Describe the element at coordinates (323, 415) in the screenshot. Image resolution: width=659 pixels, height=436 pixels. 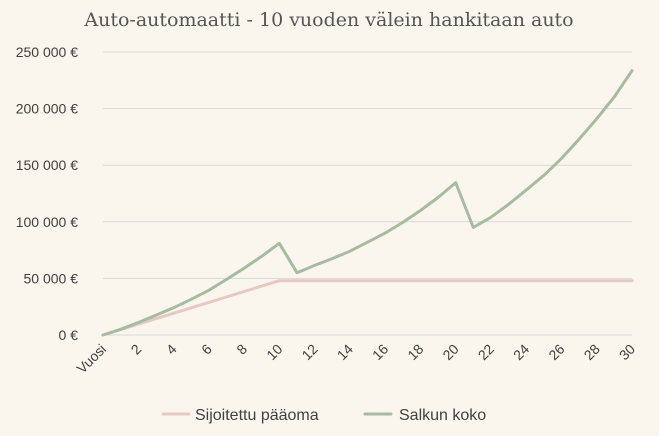
I see `legend: Sijoitettu pääoma Salkun koko` at that location.